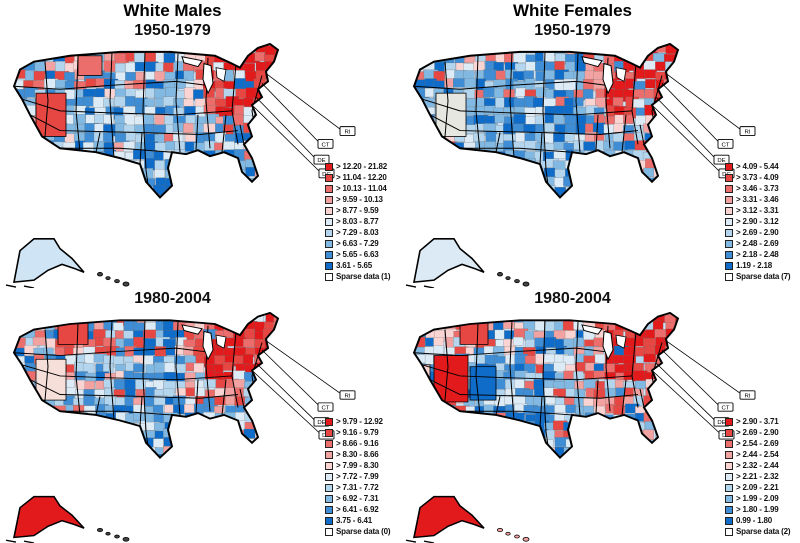 Image resolution: width=800 pixels, height=543 pixels. Describe the element at coordinates (754, 265) in the screenshot. I see `legend-label: 1.19 - 2.18` at that location.